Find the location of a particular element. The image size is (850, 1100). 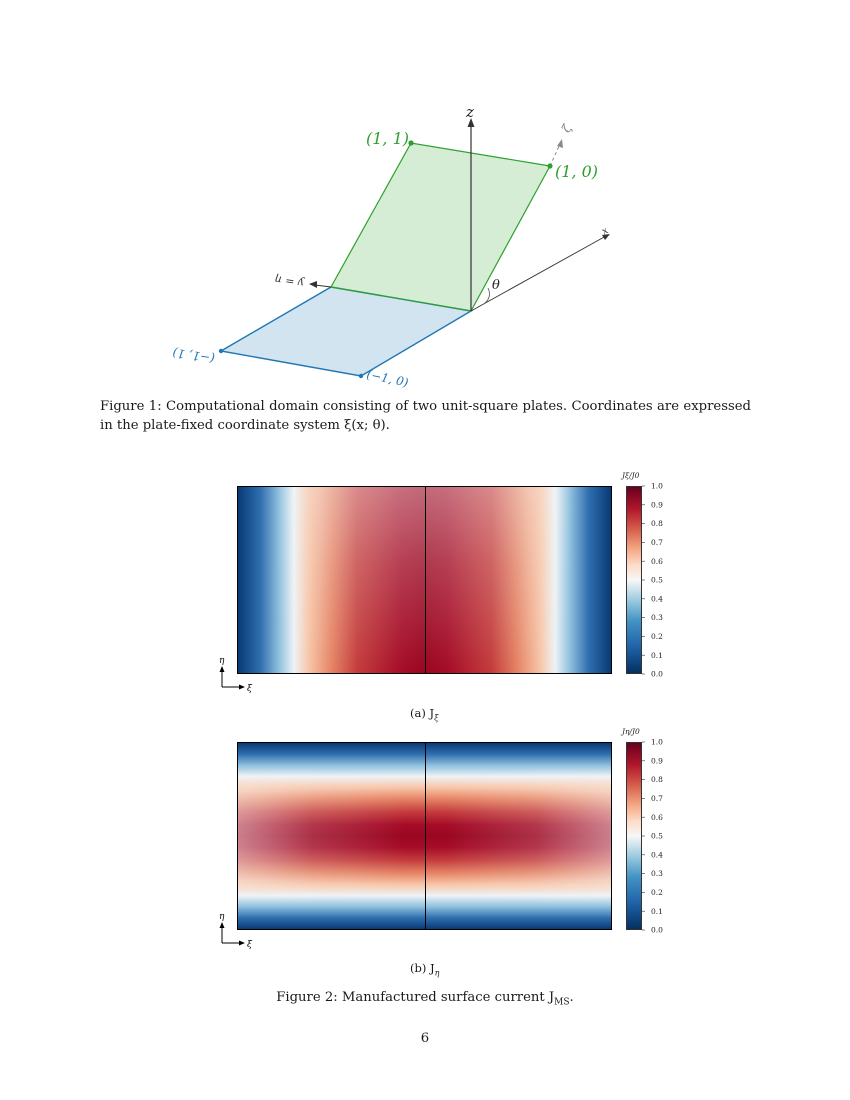

xi-label-a: ξ is located at coordinates (250, 689).